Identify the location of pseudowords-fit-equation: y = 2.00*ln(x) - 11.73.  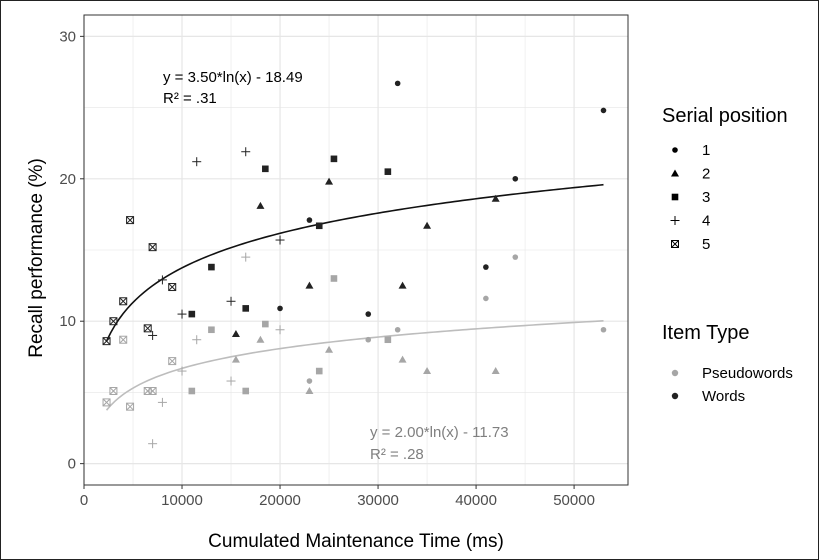
(439, 432).